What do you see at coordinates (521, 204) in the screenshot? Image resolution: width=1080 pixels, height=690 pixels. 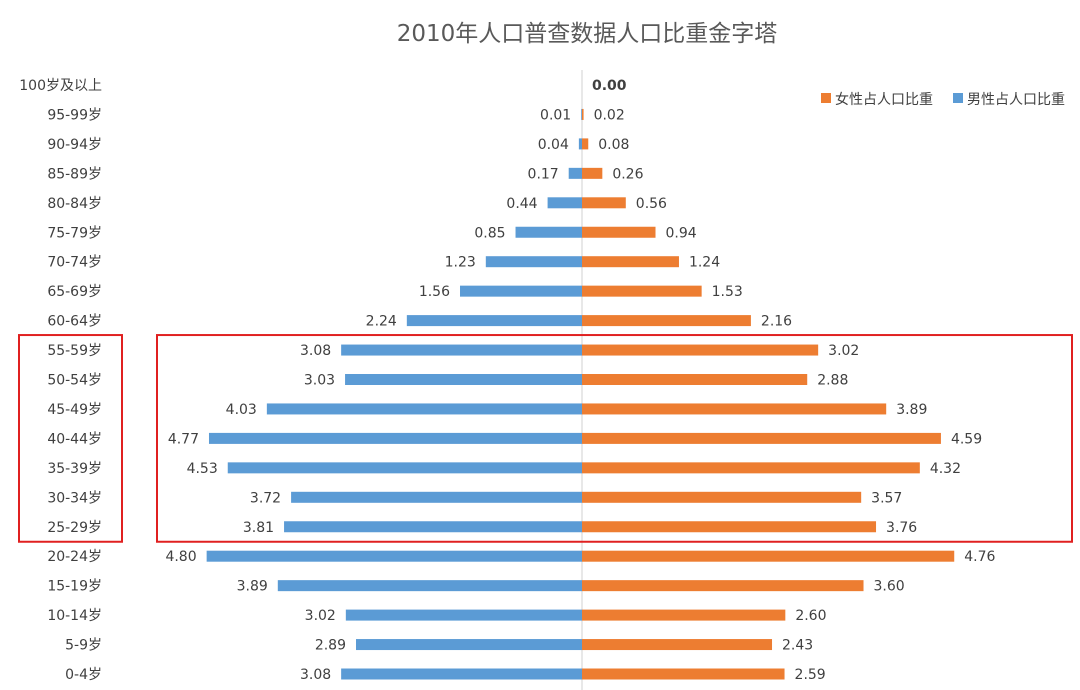 I see `male-value-label: 0.44` at bounding box center [521, 204].